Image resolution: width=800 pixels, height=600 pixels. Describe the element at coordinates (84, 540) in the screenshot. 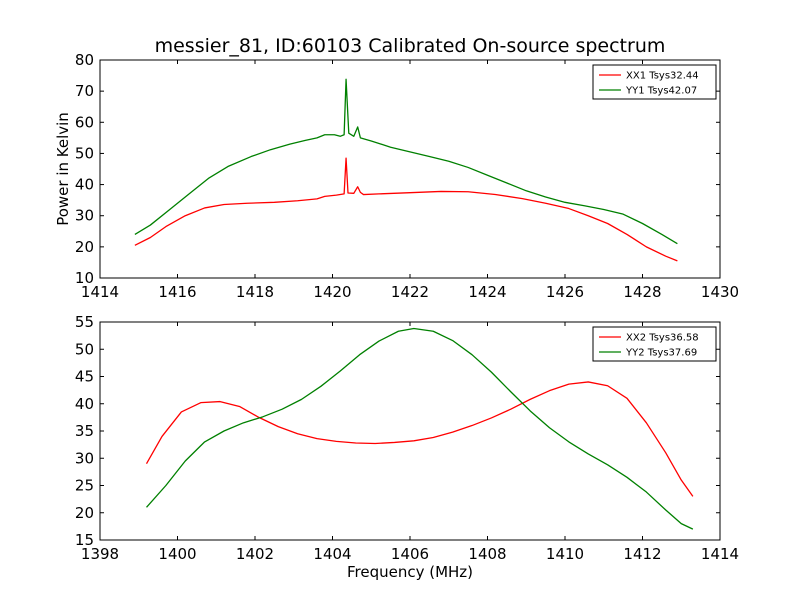

I see `y-tick-label: 15` at that location.